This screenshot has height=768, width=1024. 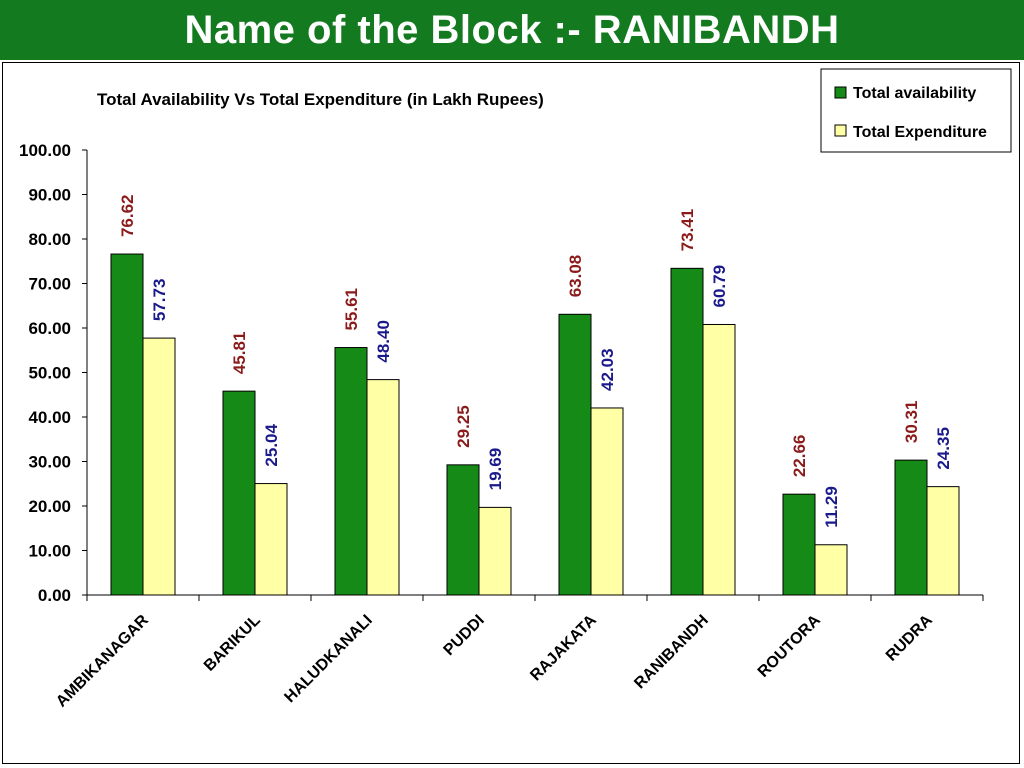 I want to click on y-tick-label: 10.00, so click(x=49, y=551).